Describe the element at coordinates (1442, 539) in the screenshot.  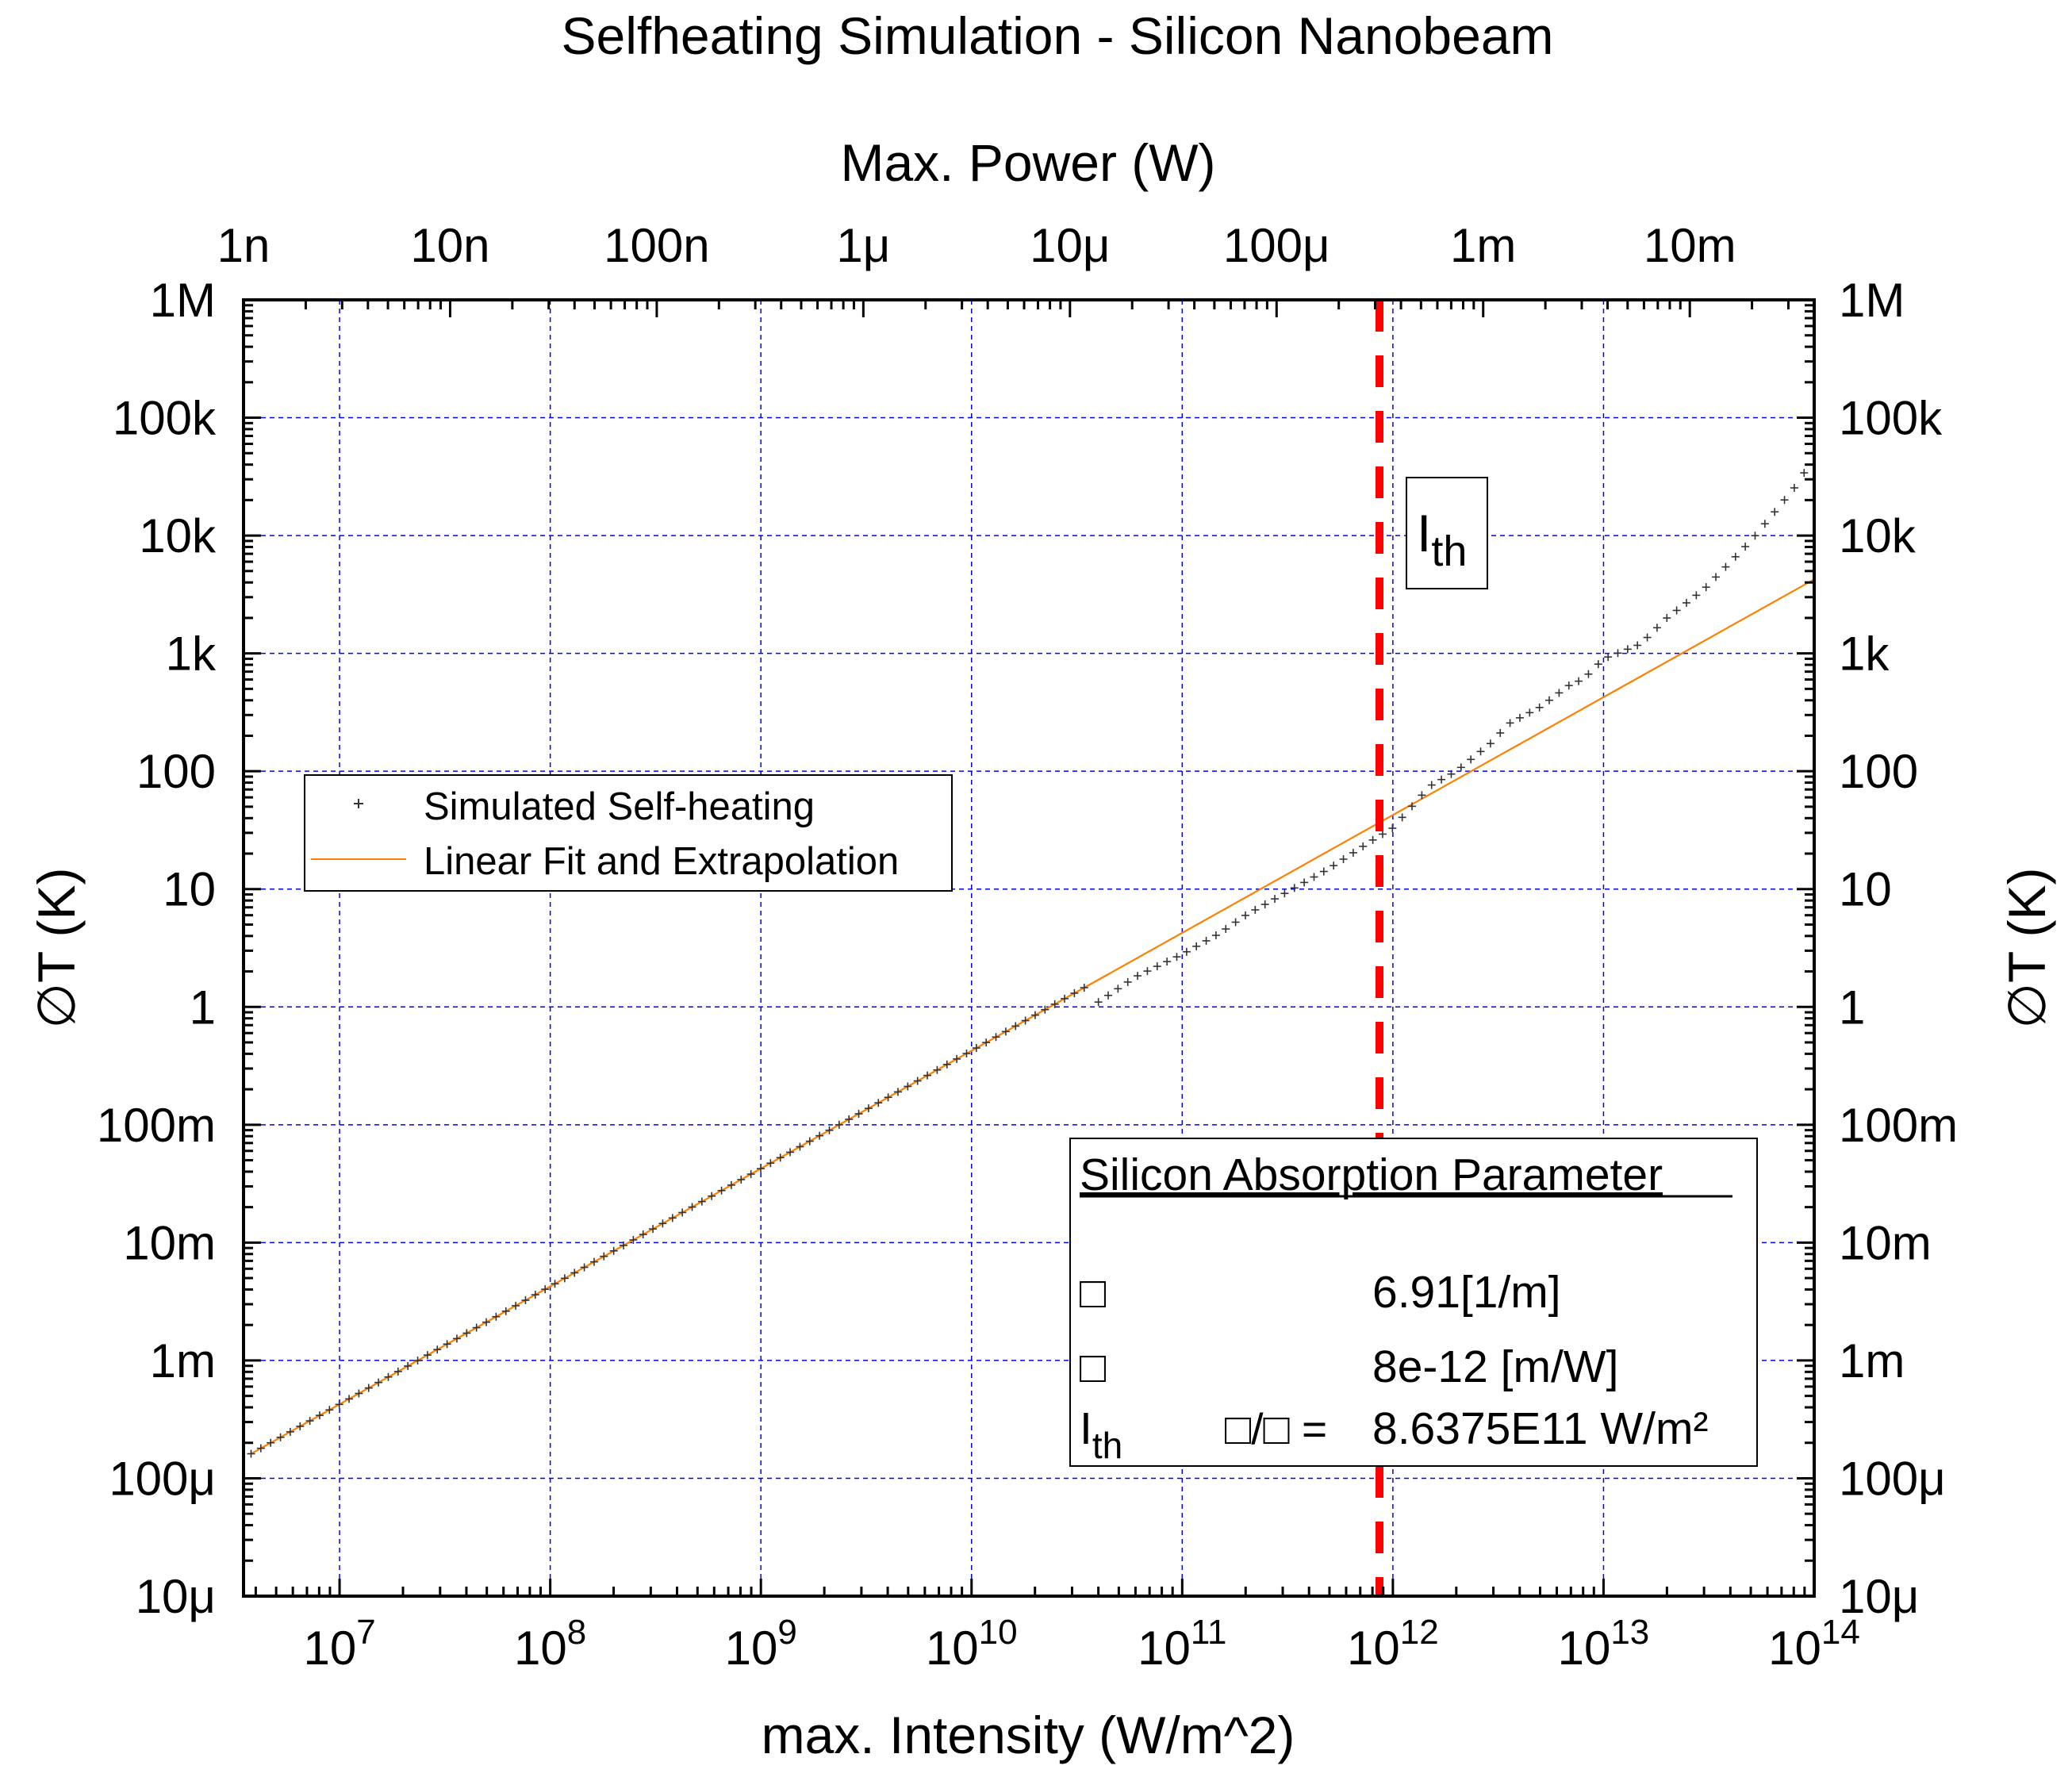
I see `threshold-label-text: Ith` at that location.